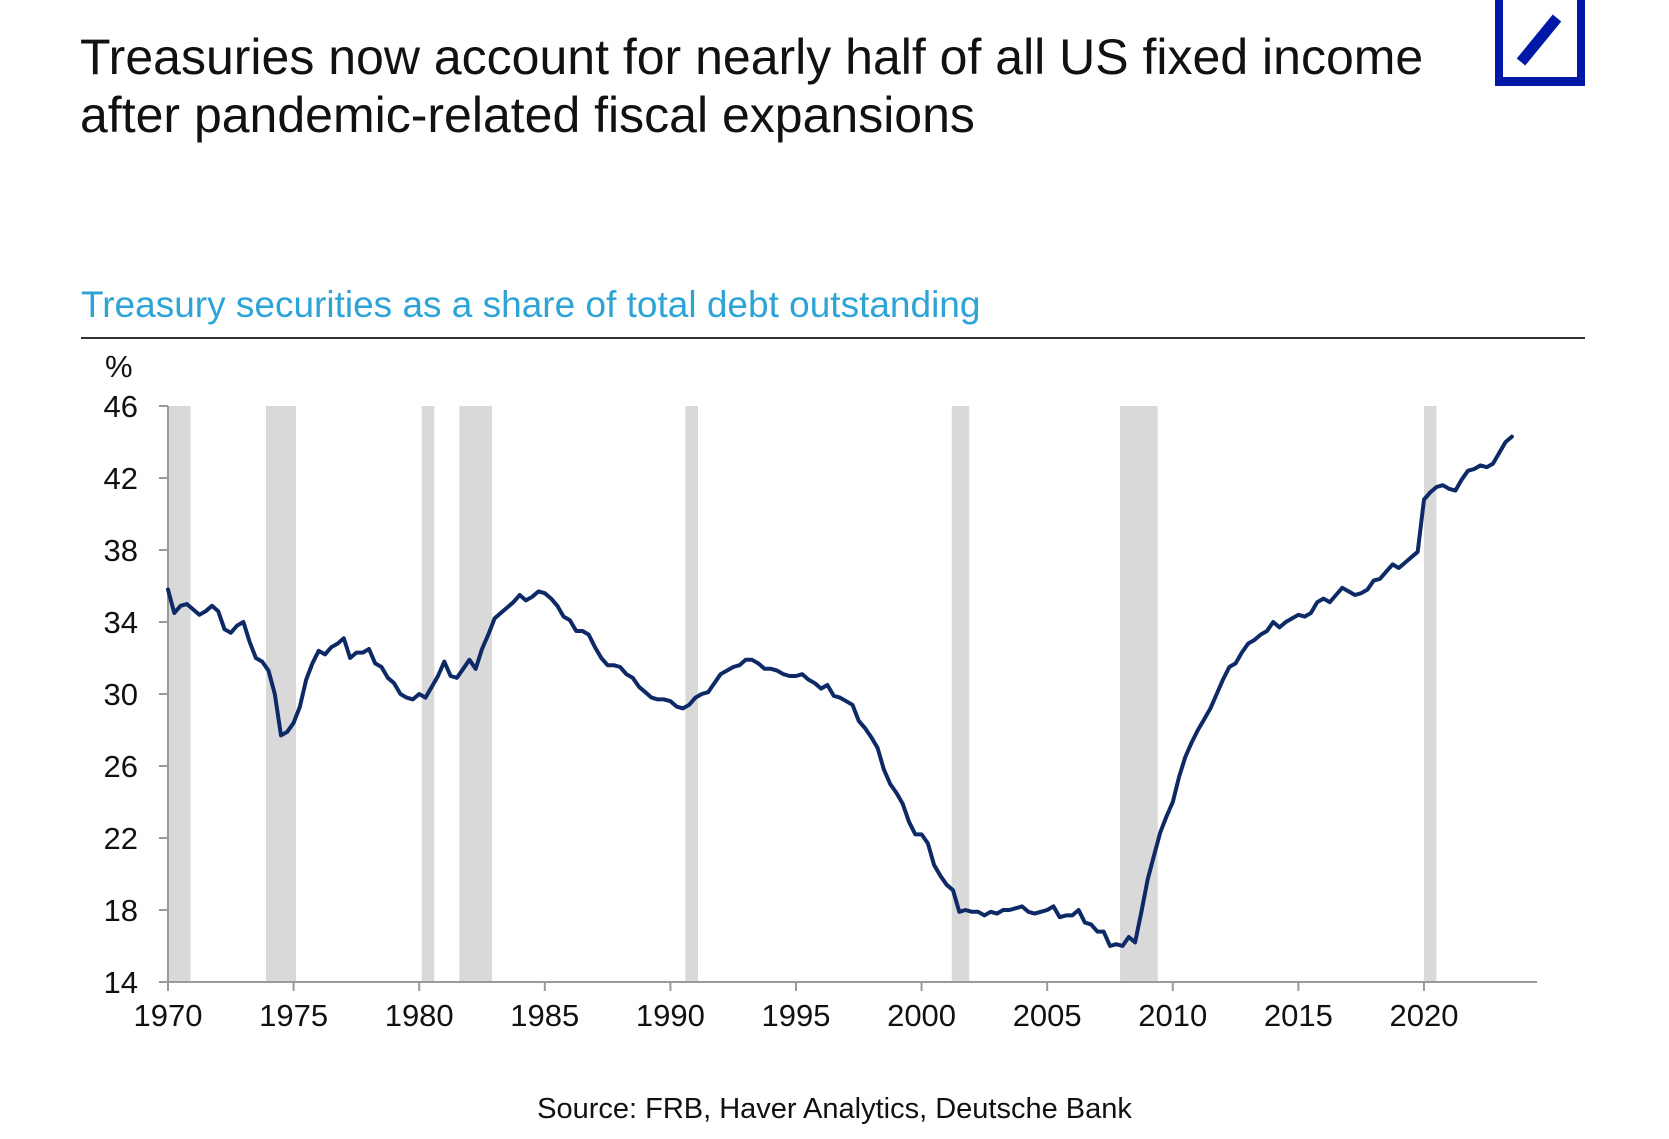 This screenshot has width=1669, height=1139. I want to click on y-tick-label: 34, so click(121, 622).